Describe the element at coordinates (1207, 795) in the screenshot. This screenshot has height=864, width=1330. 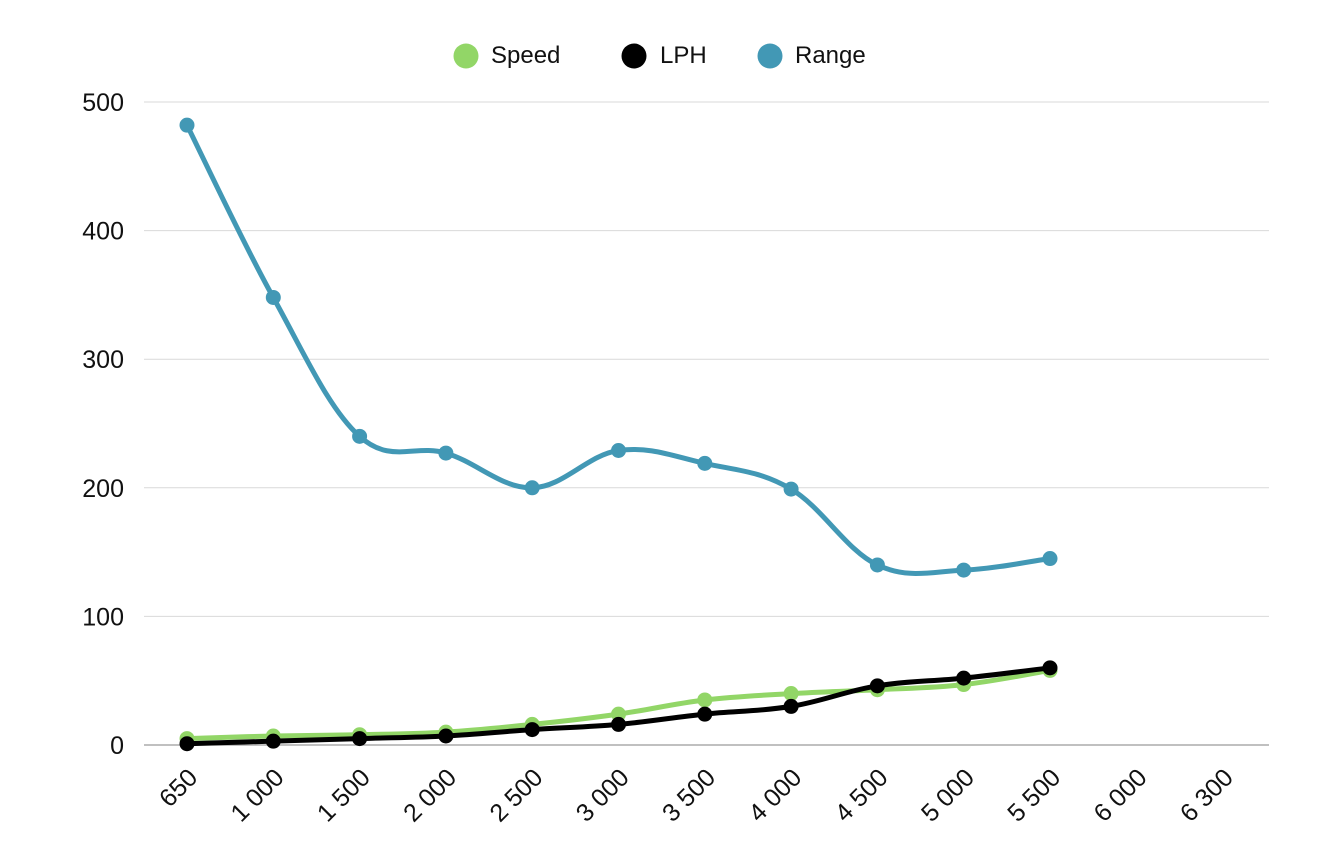
I see `x-tick-label: 6 300` at that location.